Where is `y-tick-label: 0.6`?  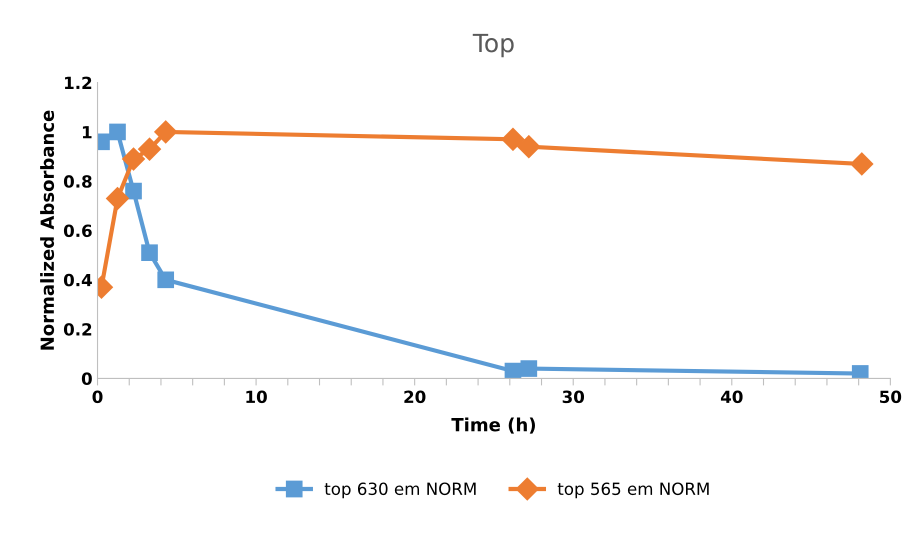
y-tick-label: 0.6 is located at coordinates (78, 231).